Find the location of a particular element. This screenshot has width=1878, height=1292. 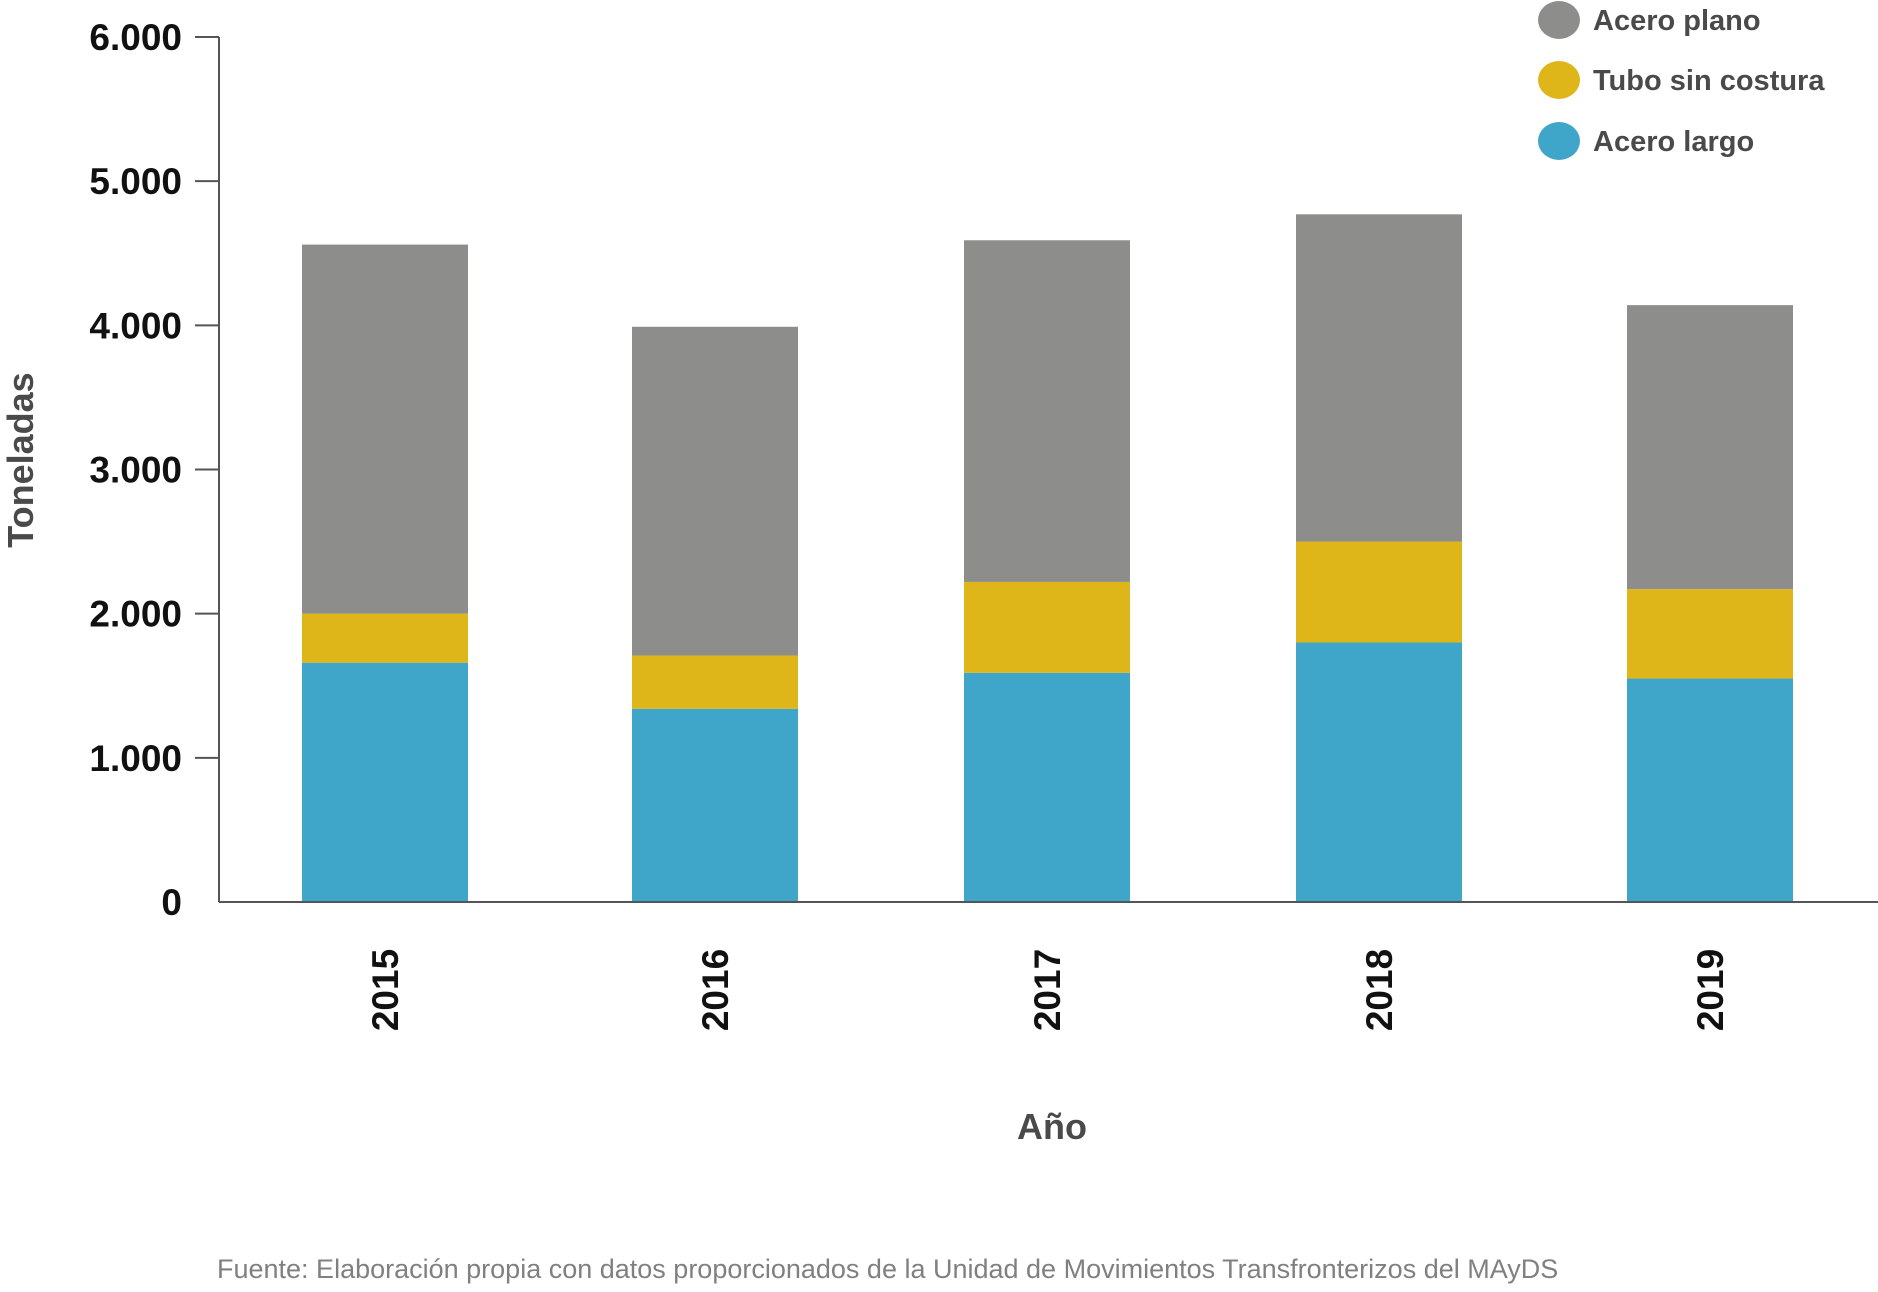

y-axis-title: Toneladas is located at coordinates (20, 459).